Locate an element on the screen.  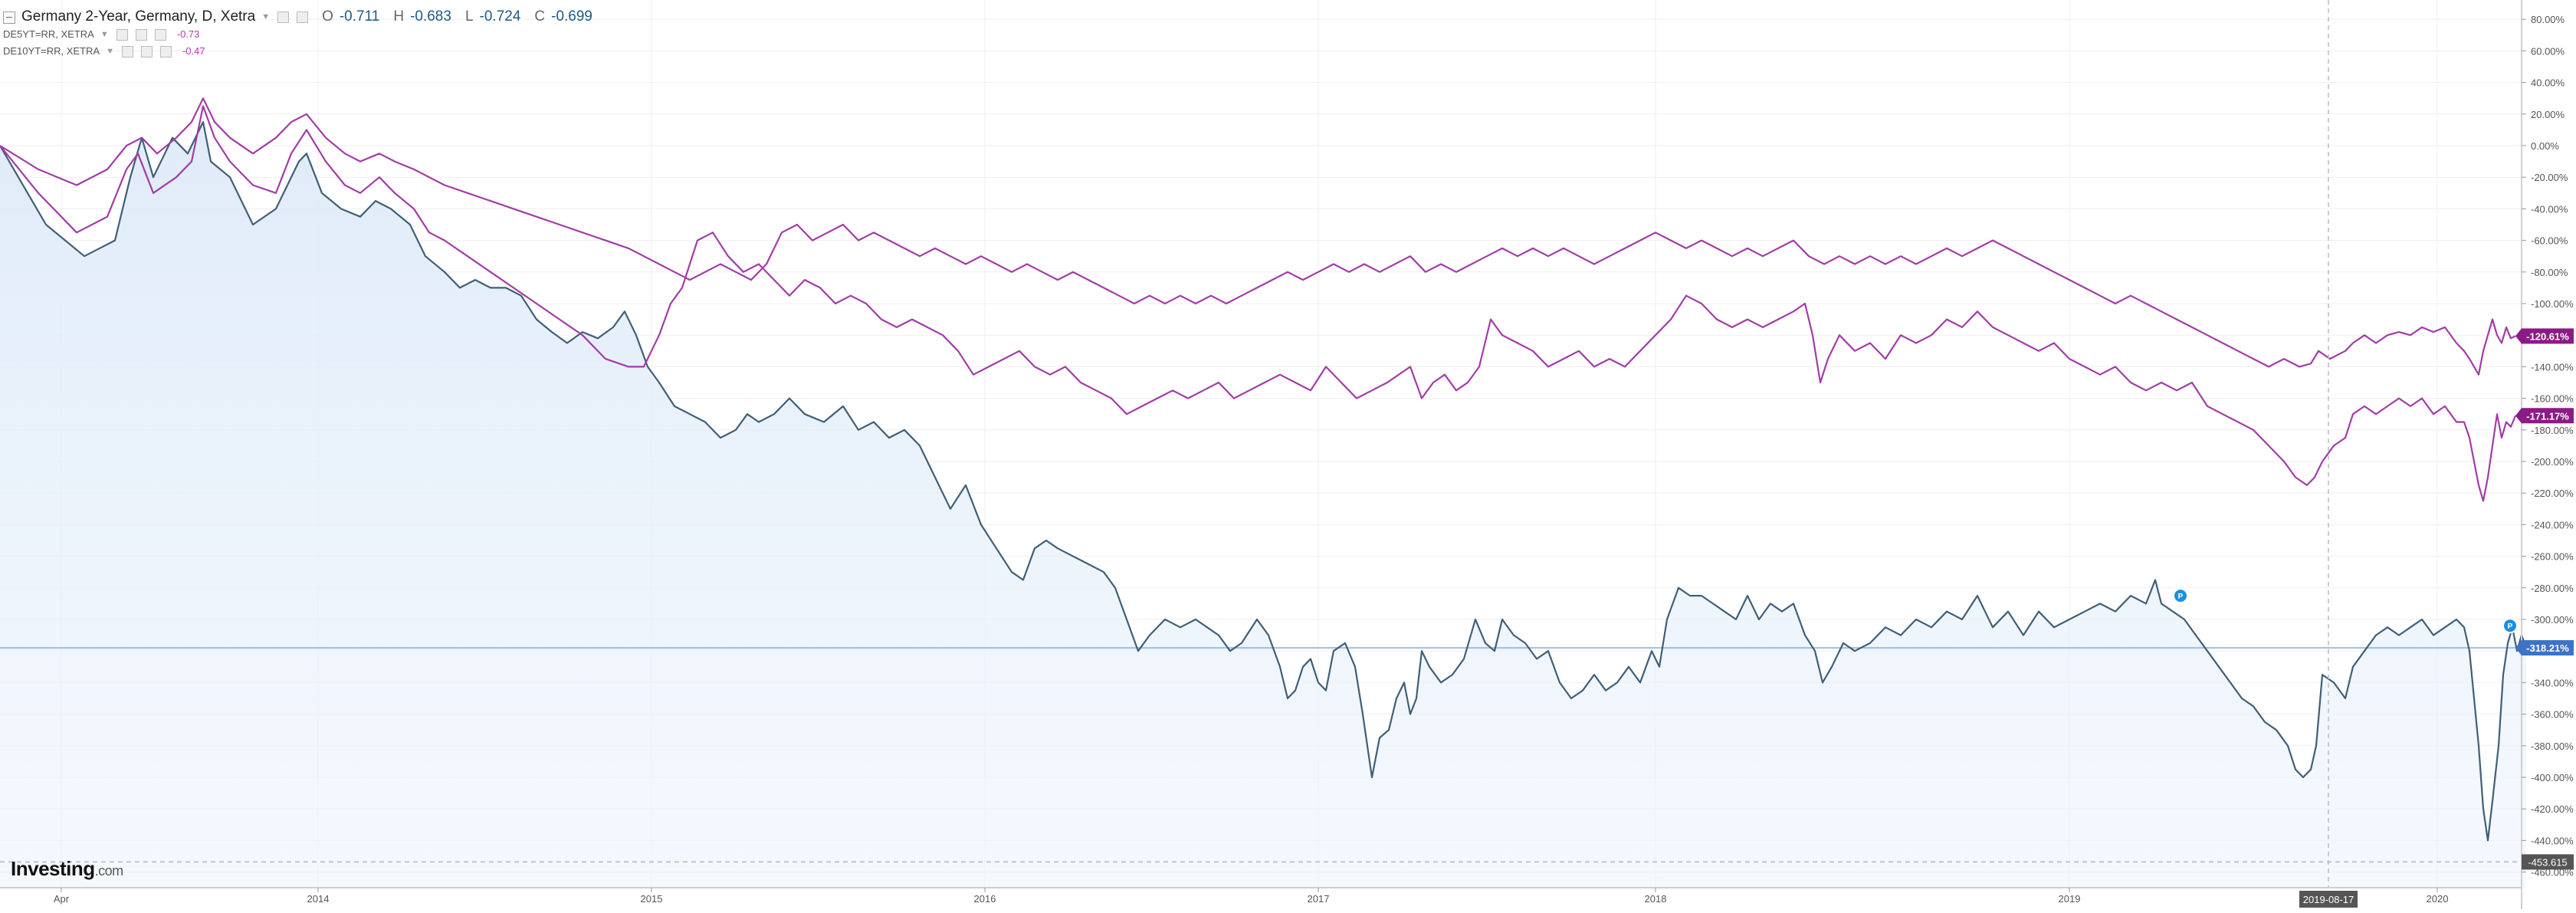
last-value-label-de5y-box is located at coordinates (2548, 416).